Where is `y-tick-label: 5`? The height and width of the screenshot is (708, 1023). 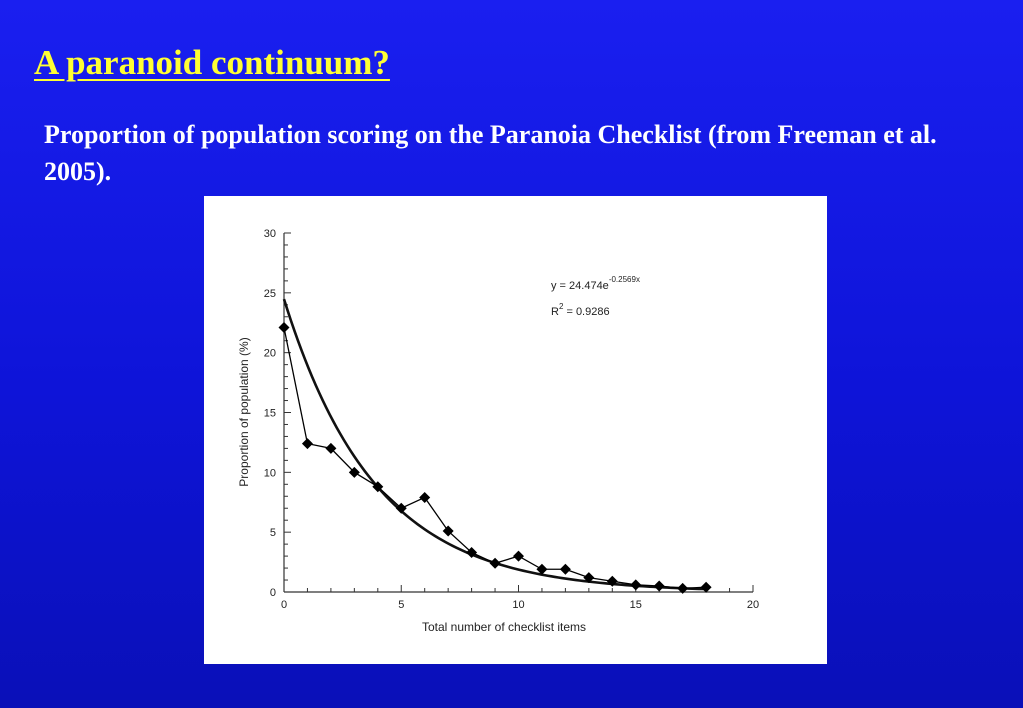
y-tick-label: 5 is located at coordinates (273, 533).